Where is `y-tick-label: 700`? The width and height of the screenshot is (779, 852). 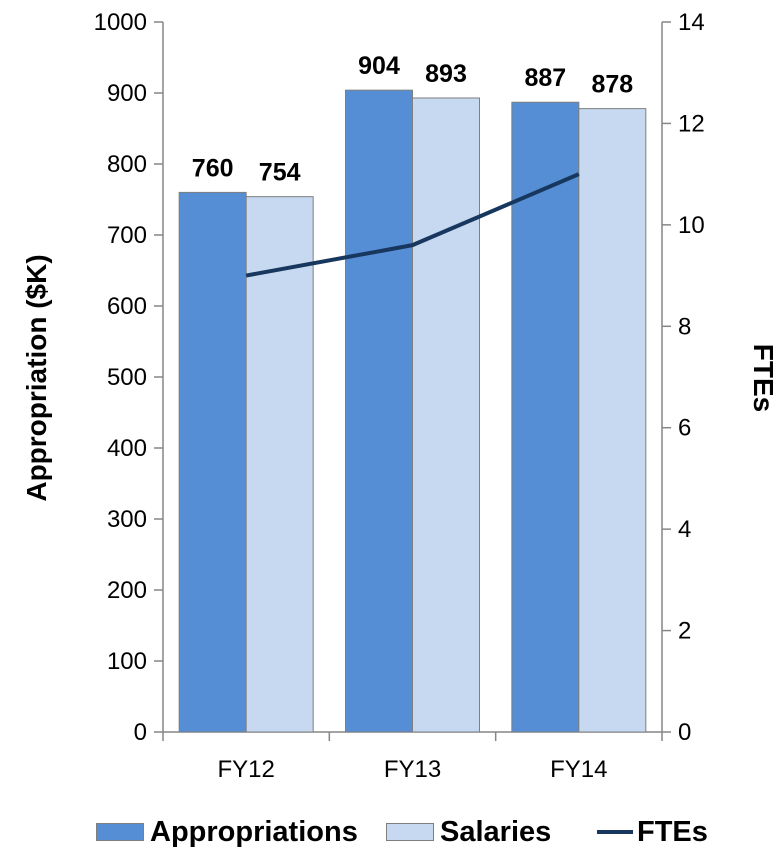
y-tick-label: 700 is located at coordinates (127, 235).